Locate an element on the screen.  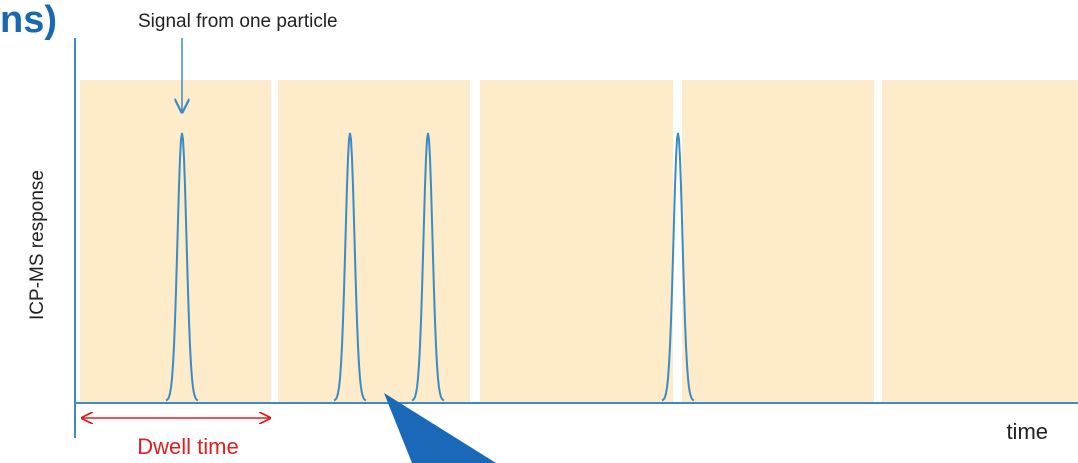
pointer is located at coordinates (440, 428).